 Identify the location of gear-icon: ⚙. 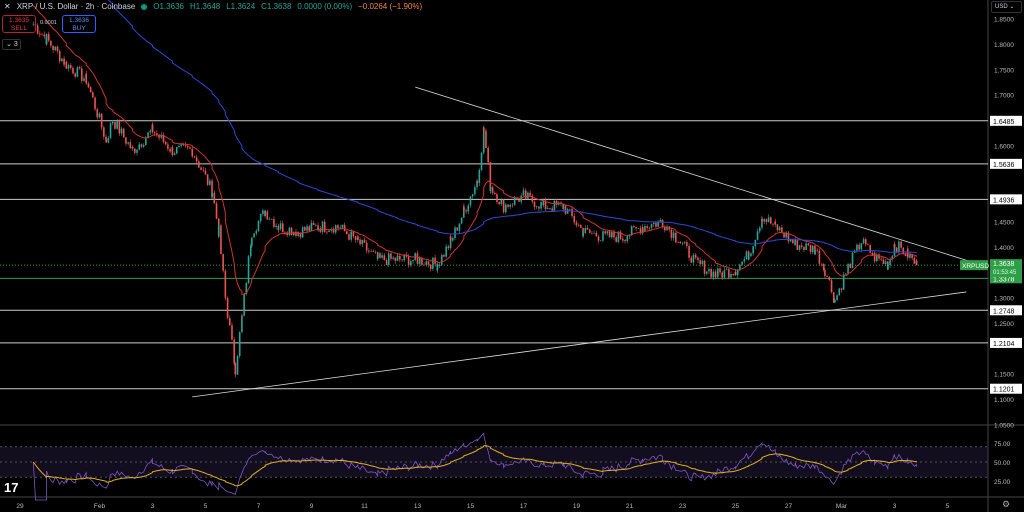
(1006, 504).